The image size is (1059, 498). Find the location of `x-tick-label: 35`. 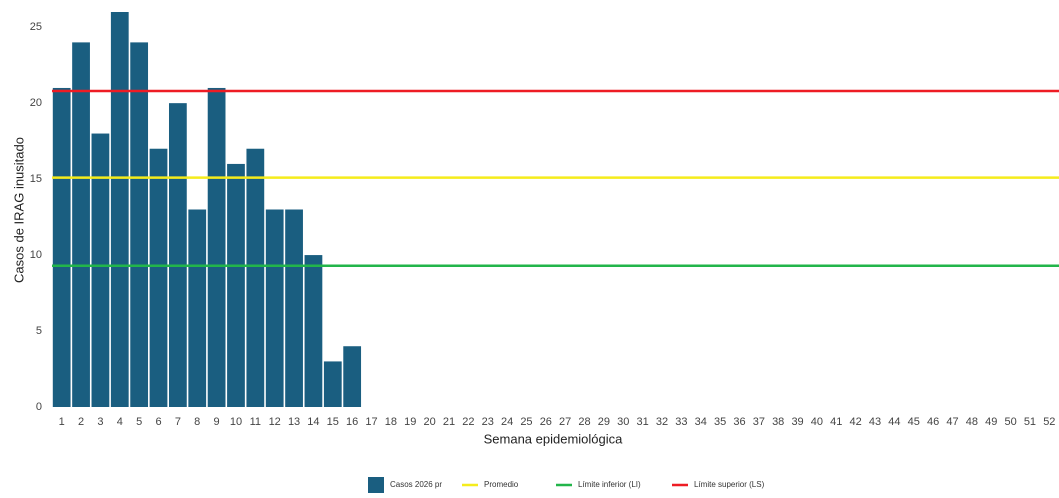

x-tick-label: 35 is located at coordinates (720, 422).